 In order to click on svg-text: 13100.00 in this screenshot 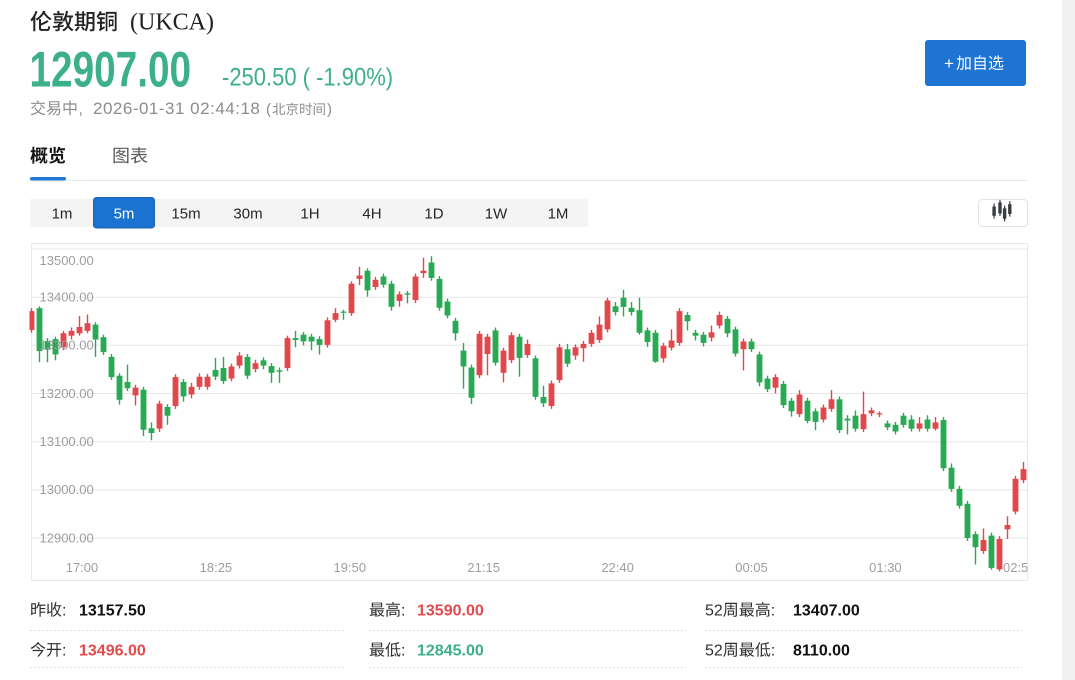, I will do `click(67, 441)`.